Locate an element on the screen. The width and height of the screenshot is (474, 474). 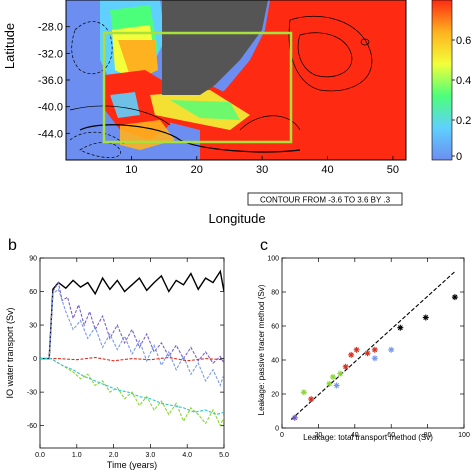
y-tick-label: 40 is located at coordinates (275, 361).